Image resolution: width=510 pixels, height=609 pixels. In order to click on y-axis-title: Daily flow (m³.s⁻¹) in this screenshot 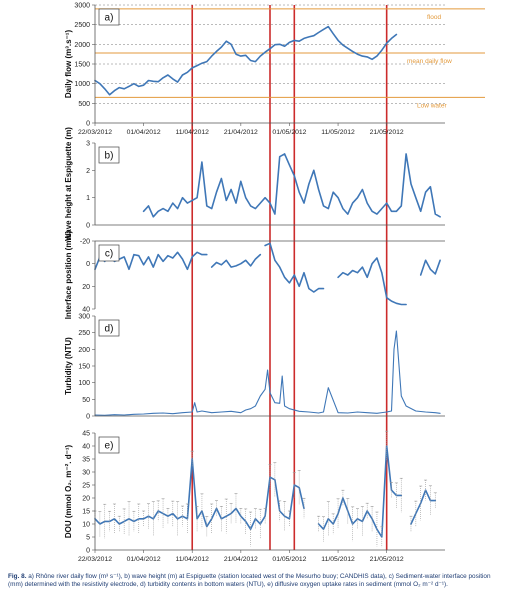, I will do `click(68, 64)`.